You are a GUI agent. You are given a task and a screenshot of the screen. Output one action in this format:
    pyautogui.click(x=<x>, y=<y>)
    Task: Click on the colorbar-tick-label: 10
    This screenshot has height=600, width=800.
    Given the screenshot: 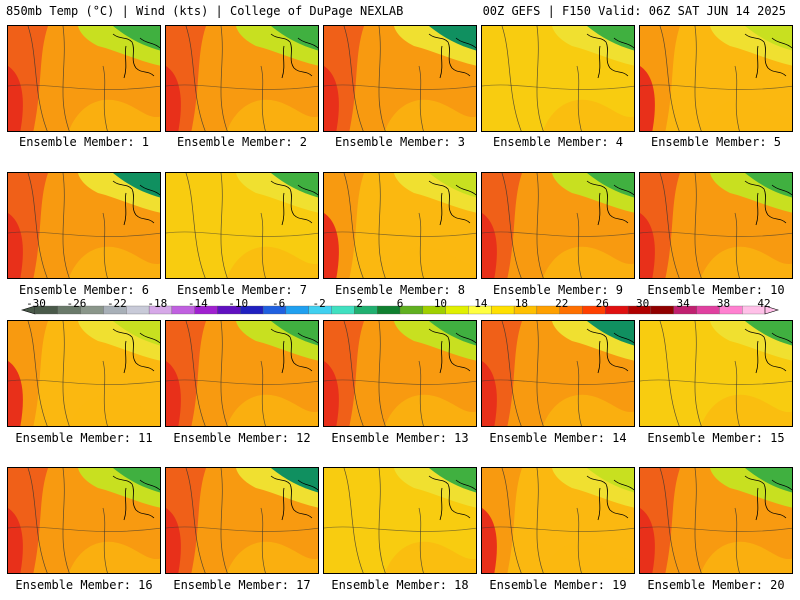 What is the action you would take?
    pyautogui.click(x=440, y=303)
    